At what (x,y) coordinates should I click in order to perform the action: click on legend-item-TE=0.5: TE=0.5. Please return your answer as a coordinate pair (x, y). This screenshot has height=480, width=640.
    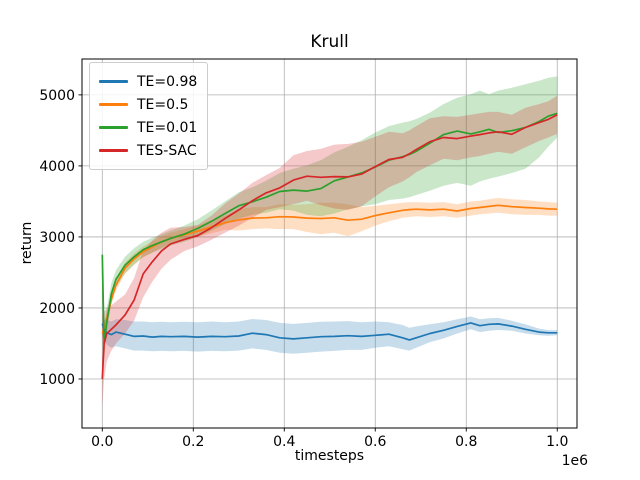
    Looking at the image, I should click on (148, 104).